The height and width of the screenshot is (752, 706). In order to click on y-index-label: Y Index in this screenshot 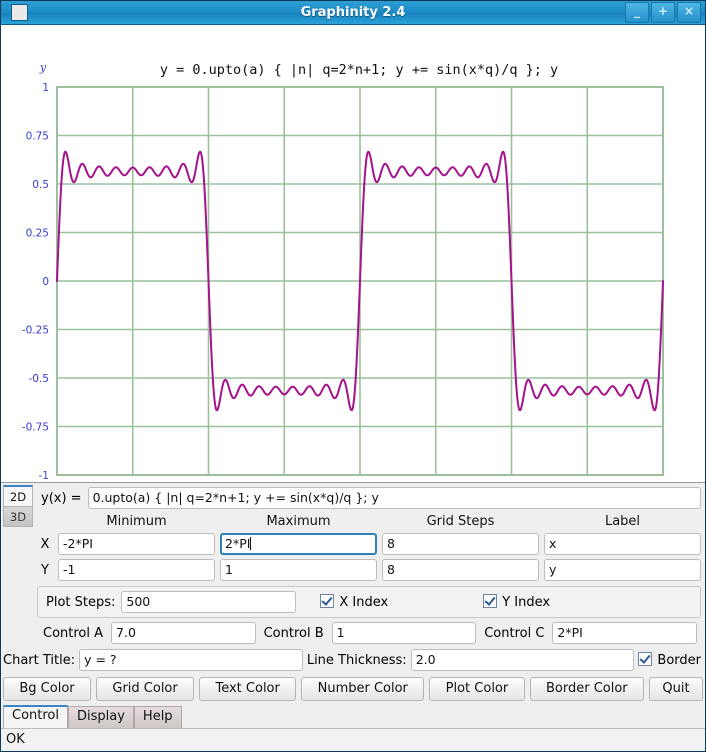, I will do `click(526, 602)`.